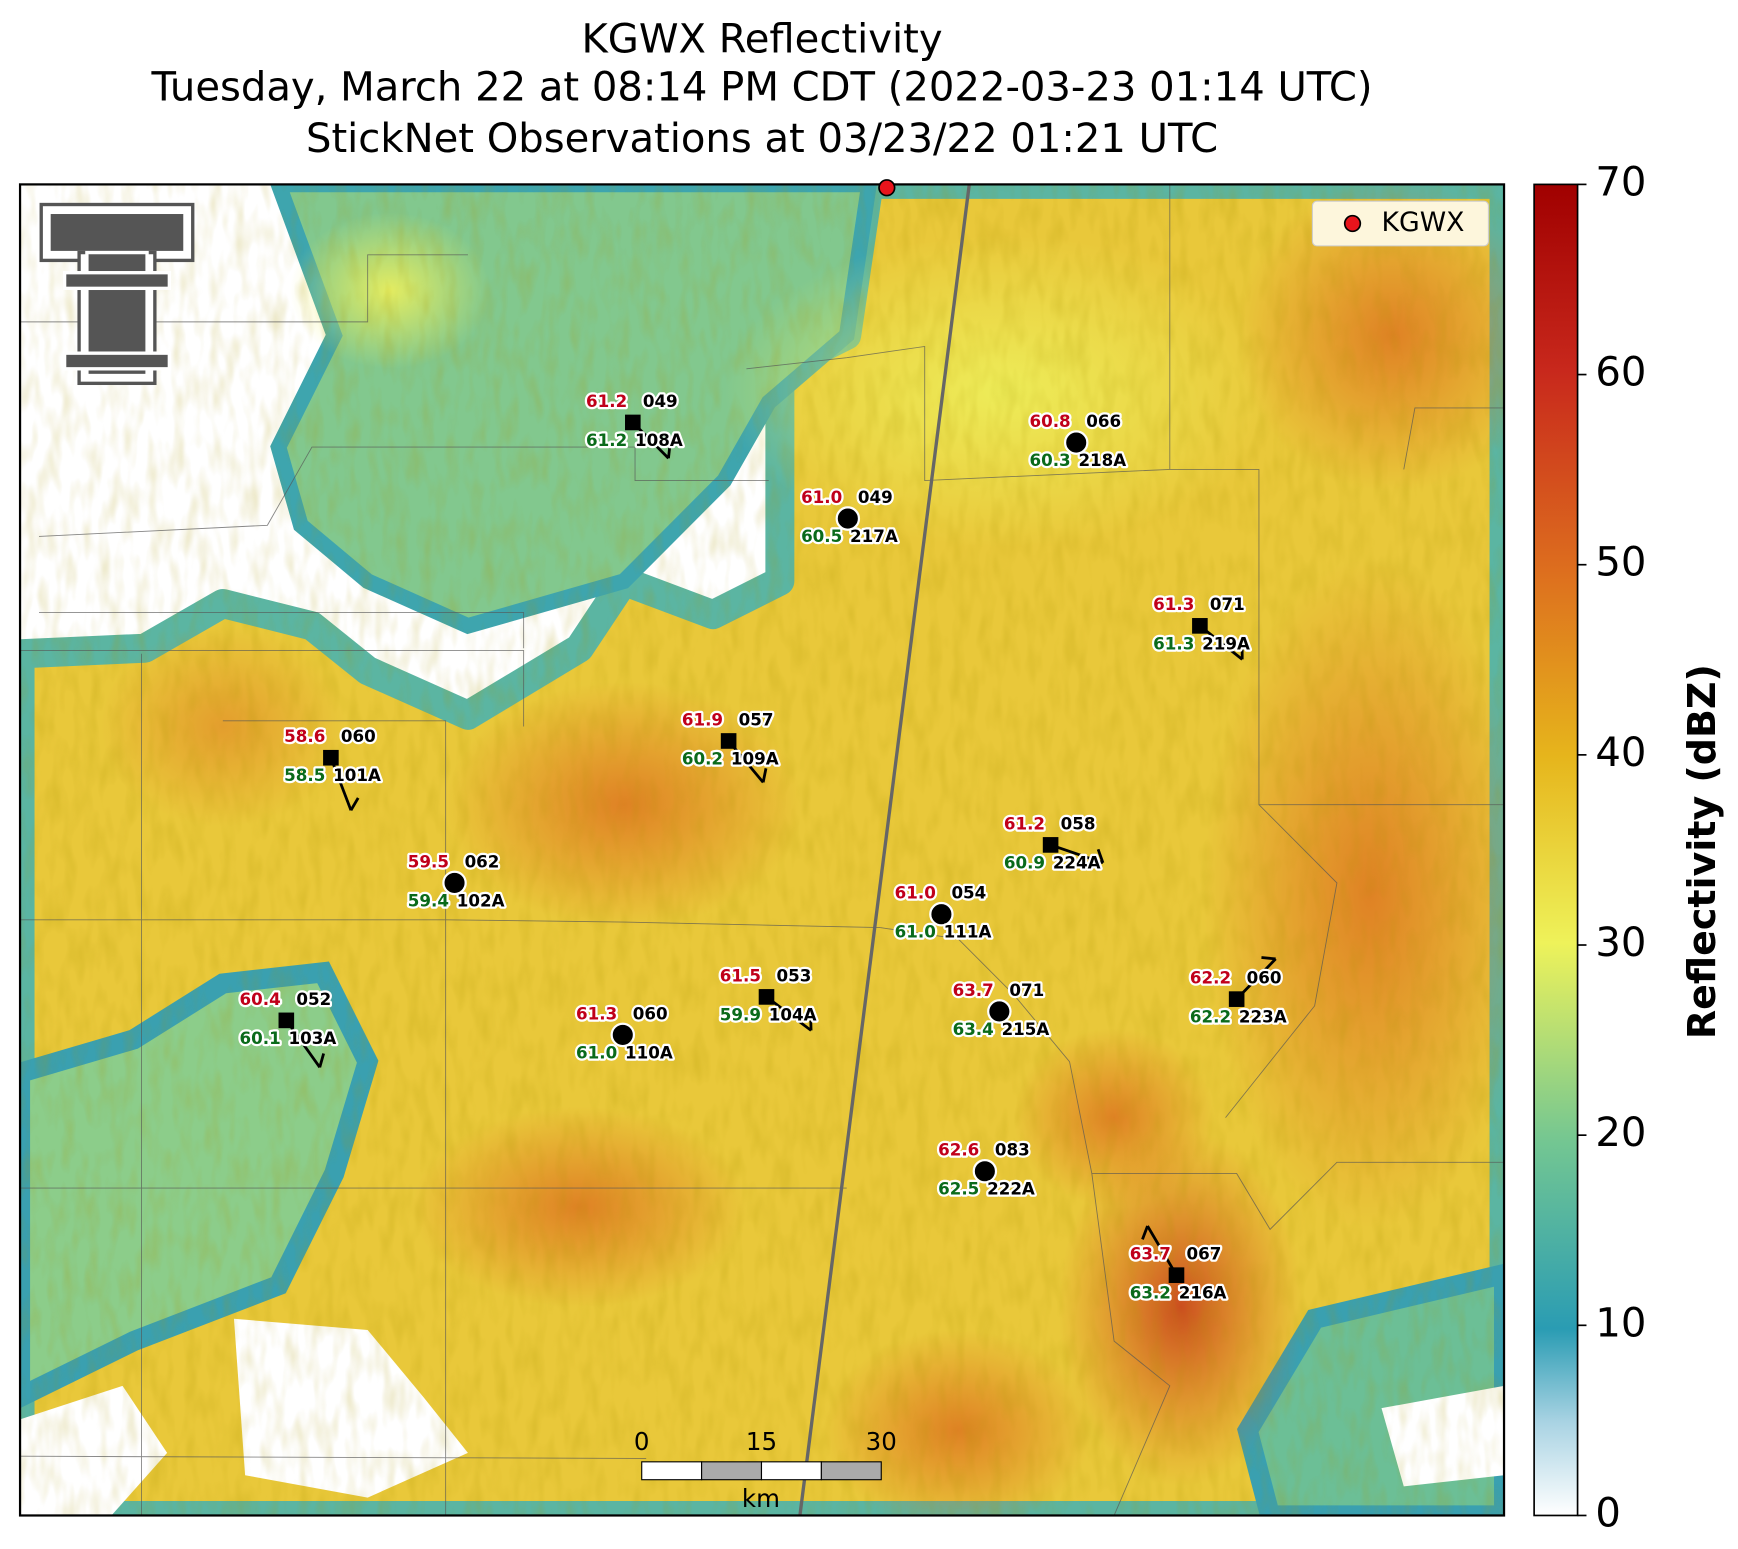  What do you see at coordinates (624, 1033) in the screenshot?
I see `station: 61.3 060 61.0 110A` at bounding box center [624, 1033].